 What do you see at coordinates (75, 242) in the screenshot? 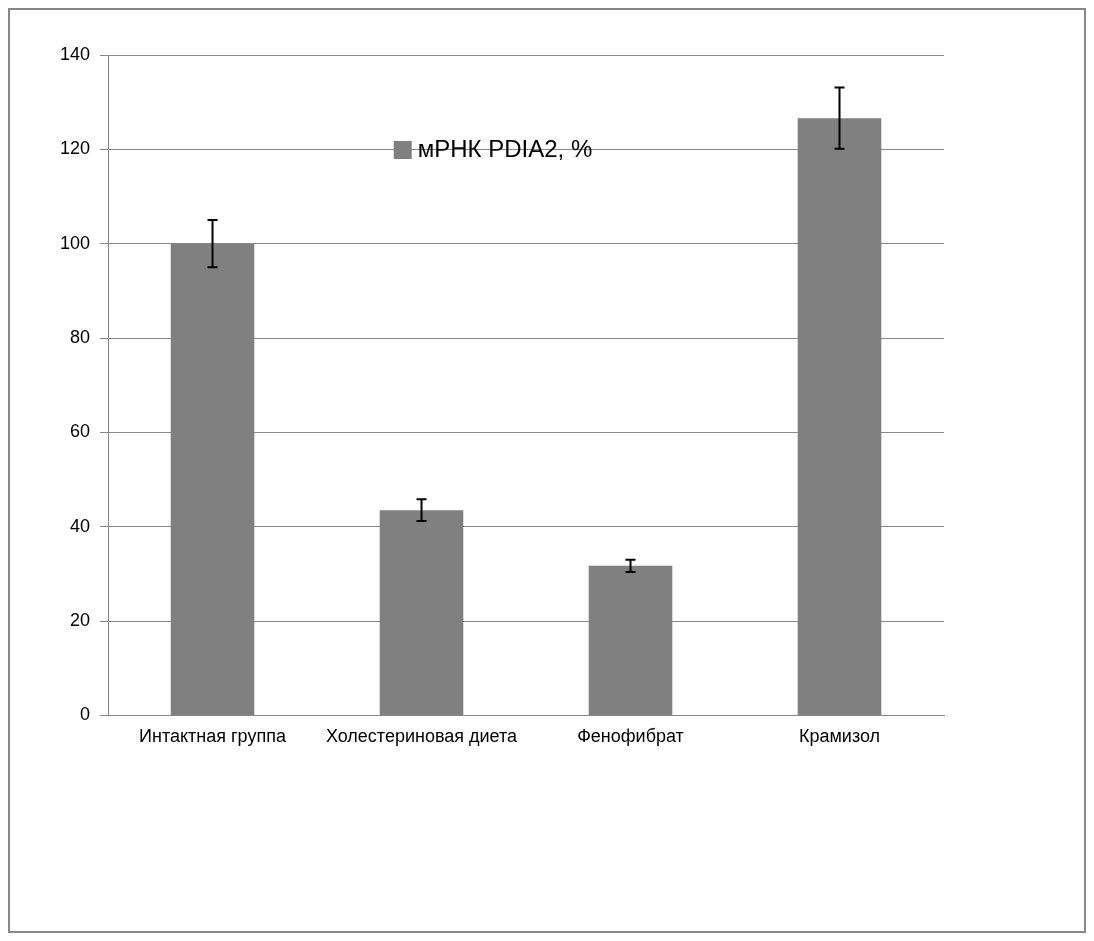
I see `y-tick-label: 100` at bounding box center [75, 242].